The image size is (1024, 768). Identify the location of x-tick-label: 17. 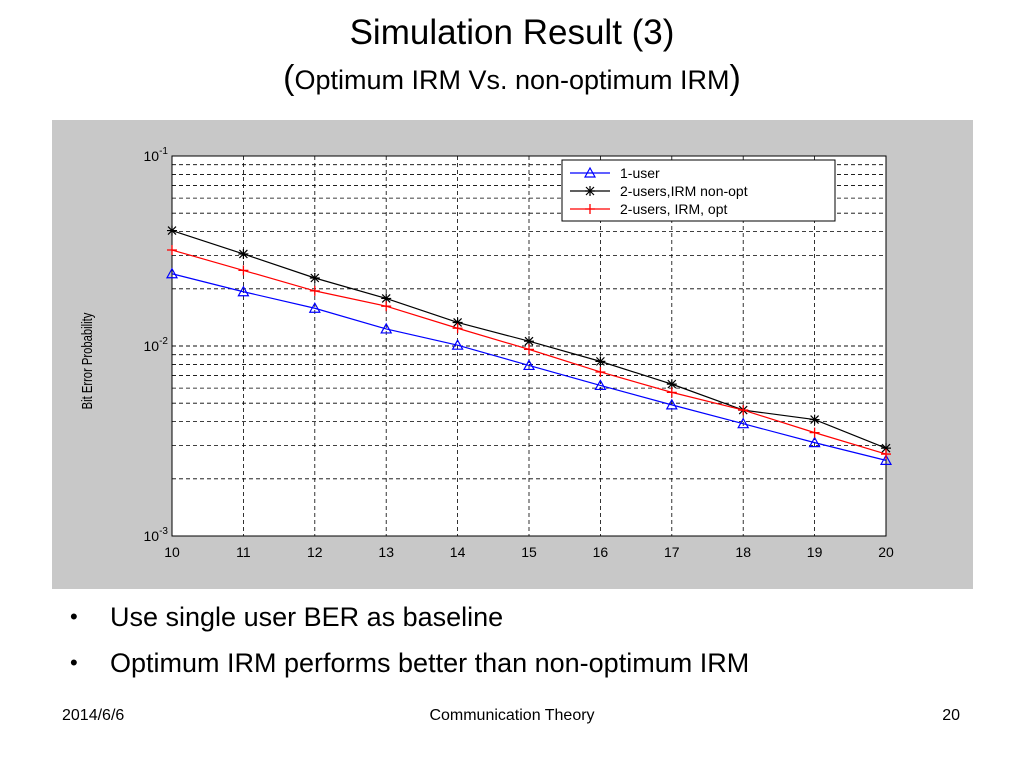
(672, 552).